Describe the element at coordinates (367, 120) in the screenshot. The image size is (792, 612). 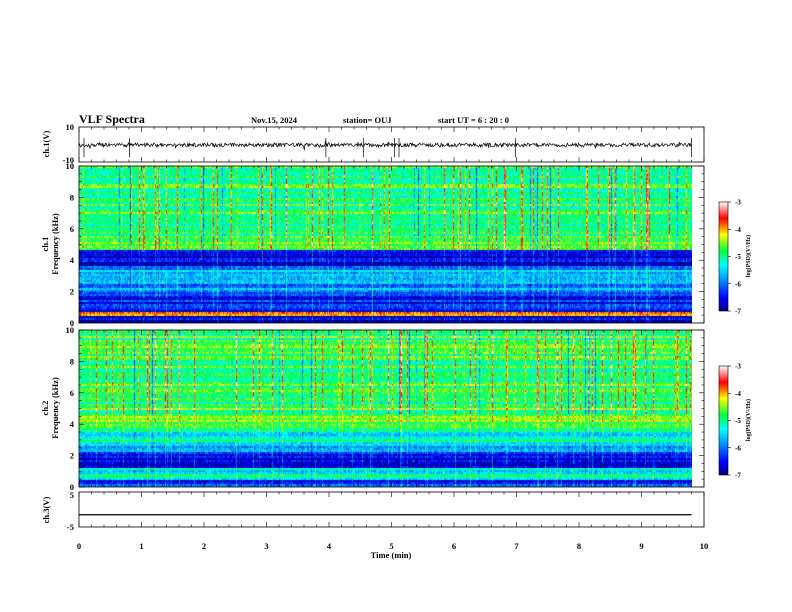
I see `station-label: station= OUJ` at that location.